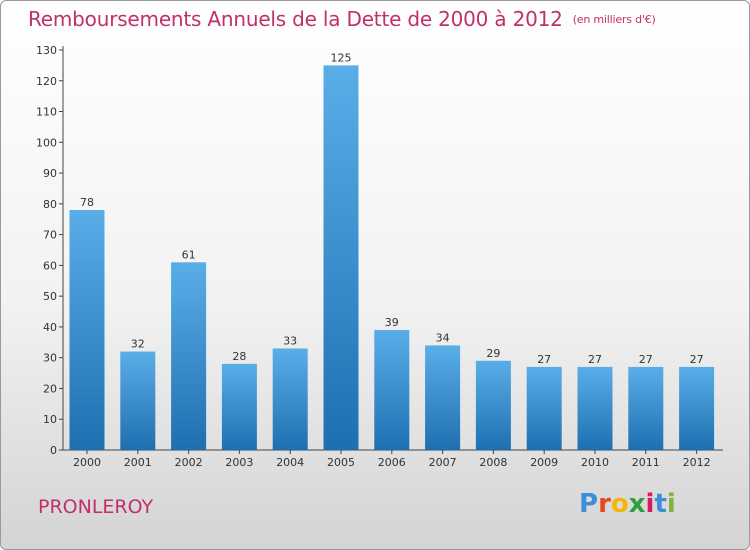 This screenshot has height=550, width=750. I want to click on x-tick-label: 2010, so click(595, 462).